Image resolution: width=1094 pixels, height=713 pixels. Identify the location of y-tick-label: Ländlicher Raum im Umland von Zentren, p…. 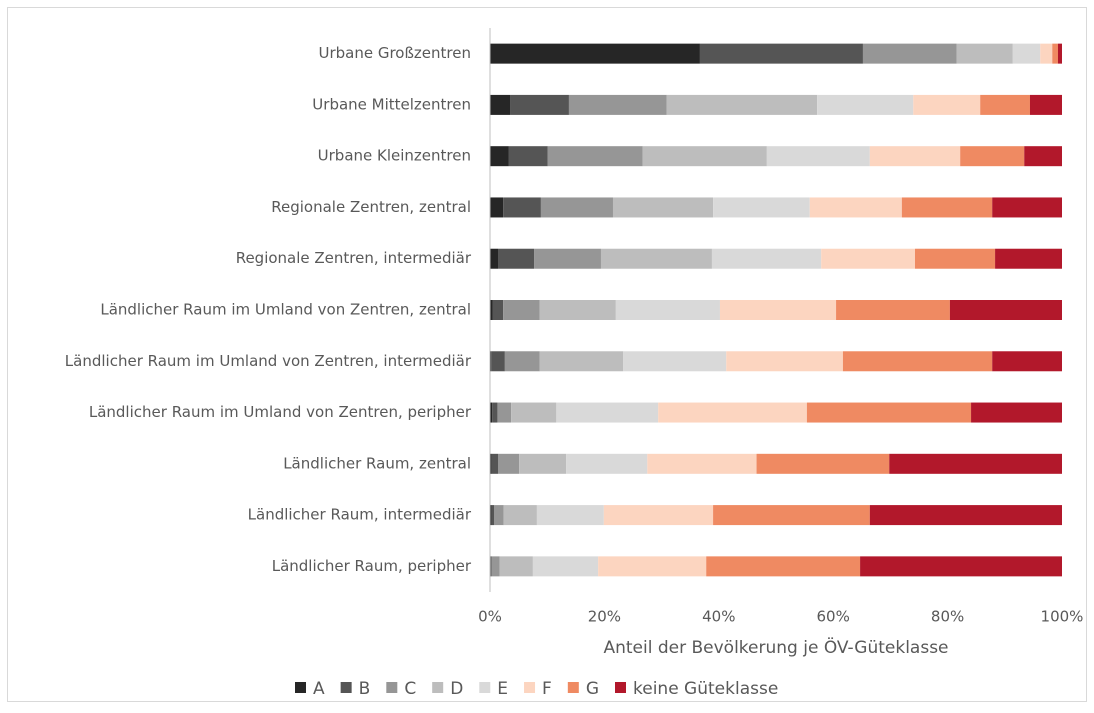
(280, 412).